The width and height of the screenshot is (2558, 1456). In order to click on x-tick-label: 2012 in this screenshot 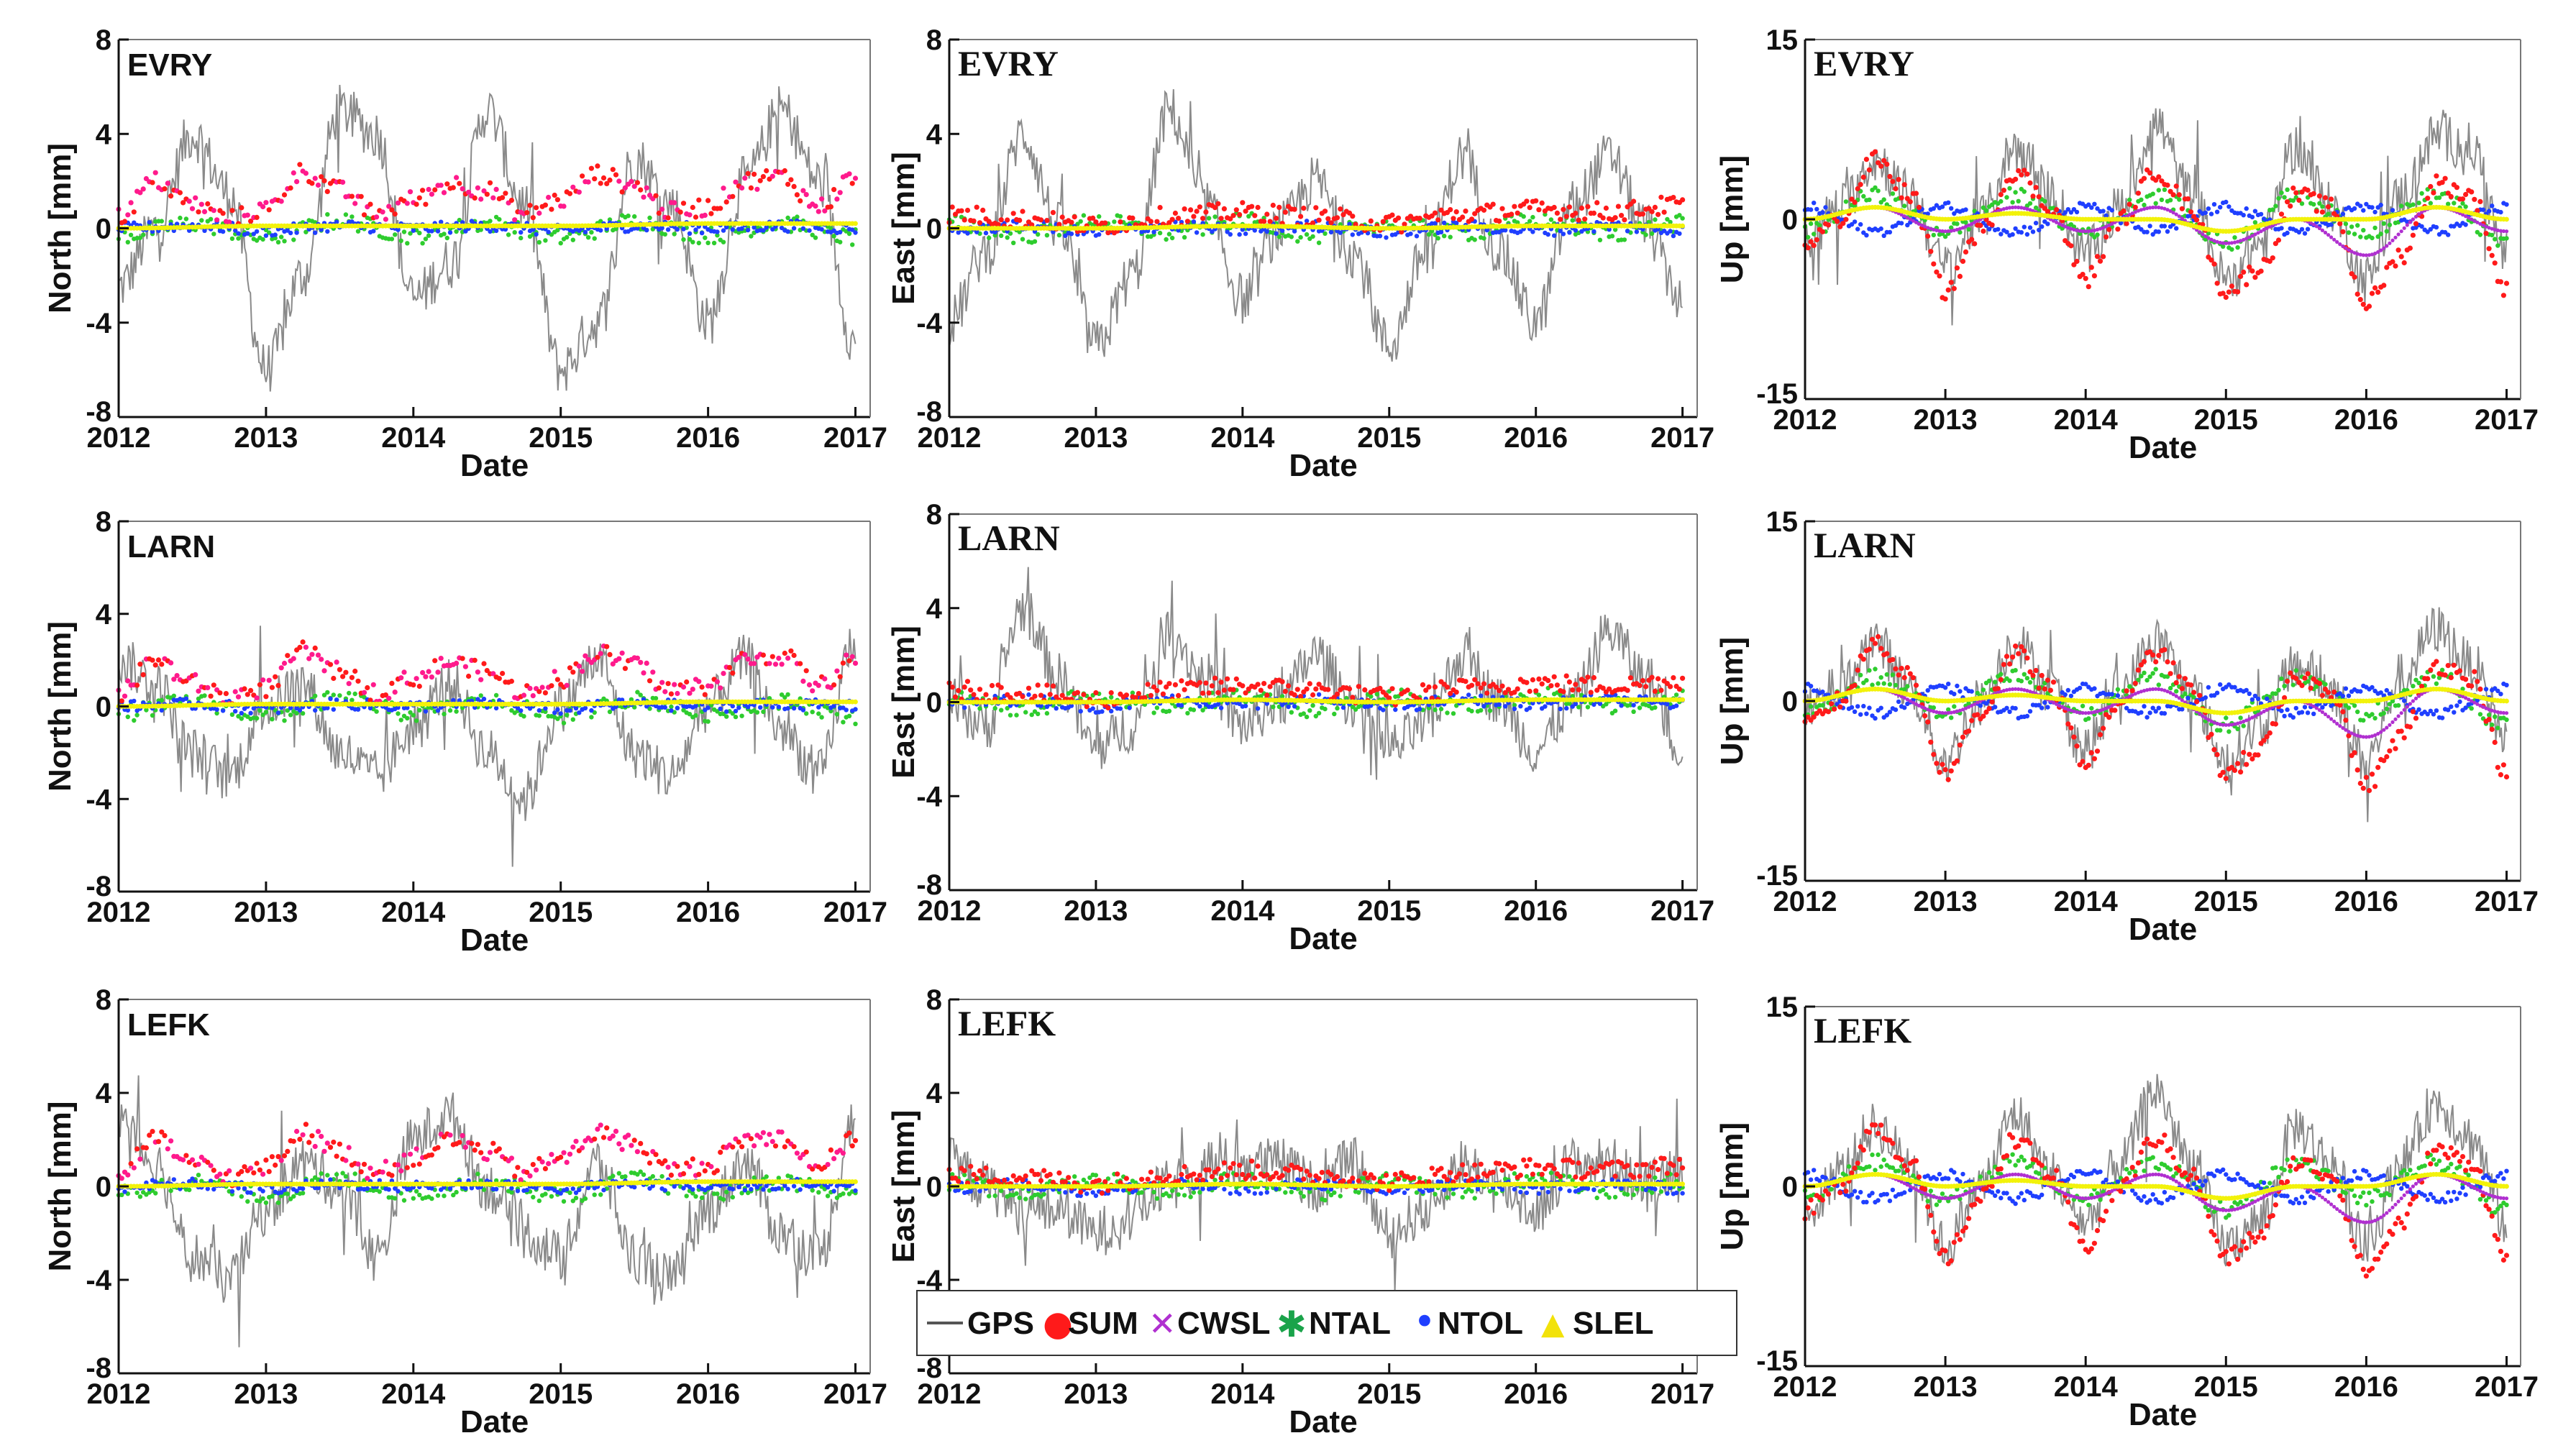, I will do `click(119, 912)`.